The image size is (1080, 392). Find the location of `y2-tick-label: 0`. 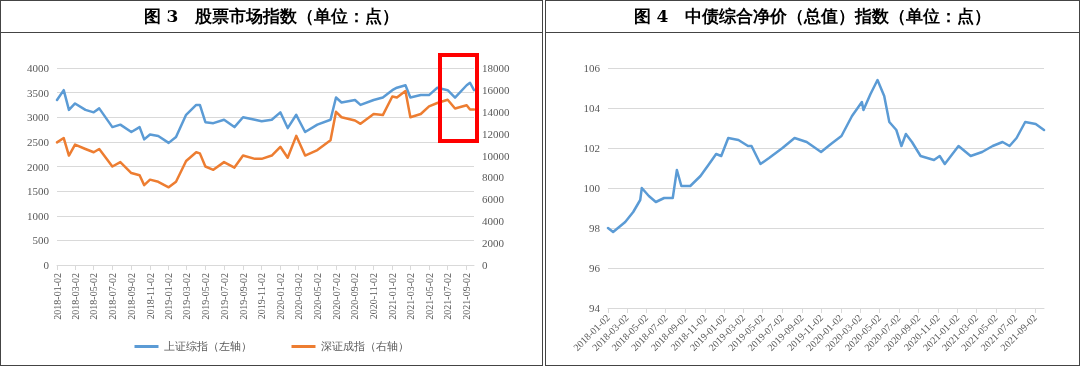

y2-tick-label: 0 is located at coordinates (485, 265).